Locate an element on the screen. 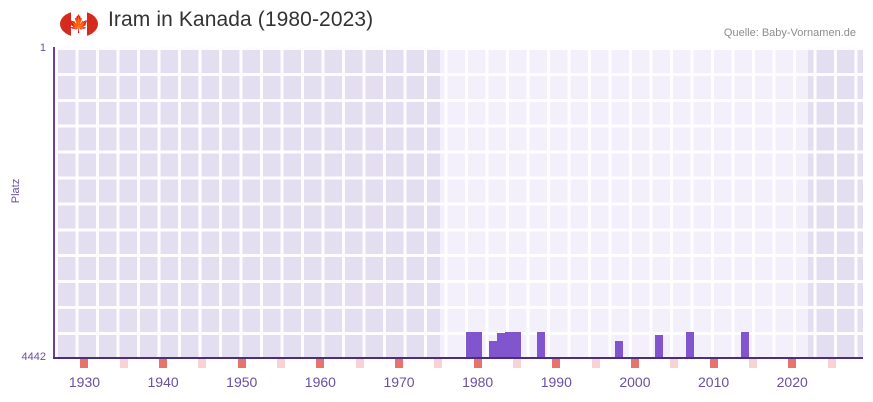  x-tick-label: 1960 is located at coordinates (320, 382).